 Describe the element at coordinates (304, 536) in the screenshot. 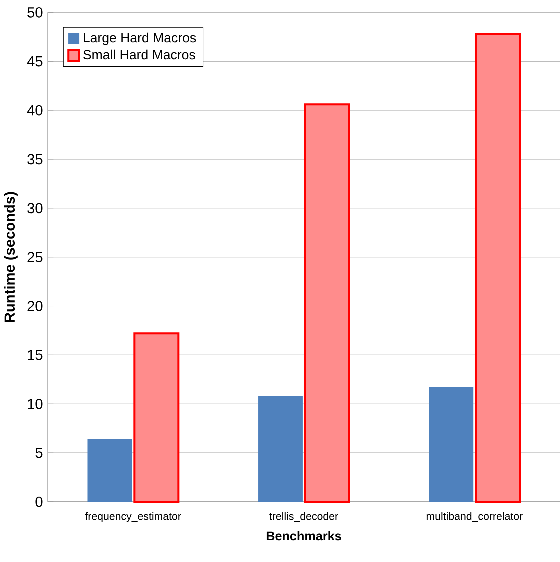

I see `x-axis-title: Benchmarks` at that location.